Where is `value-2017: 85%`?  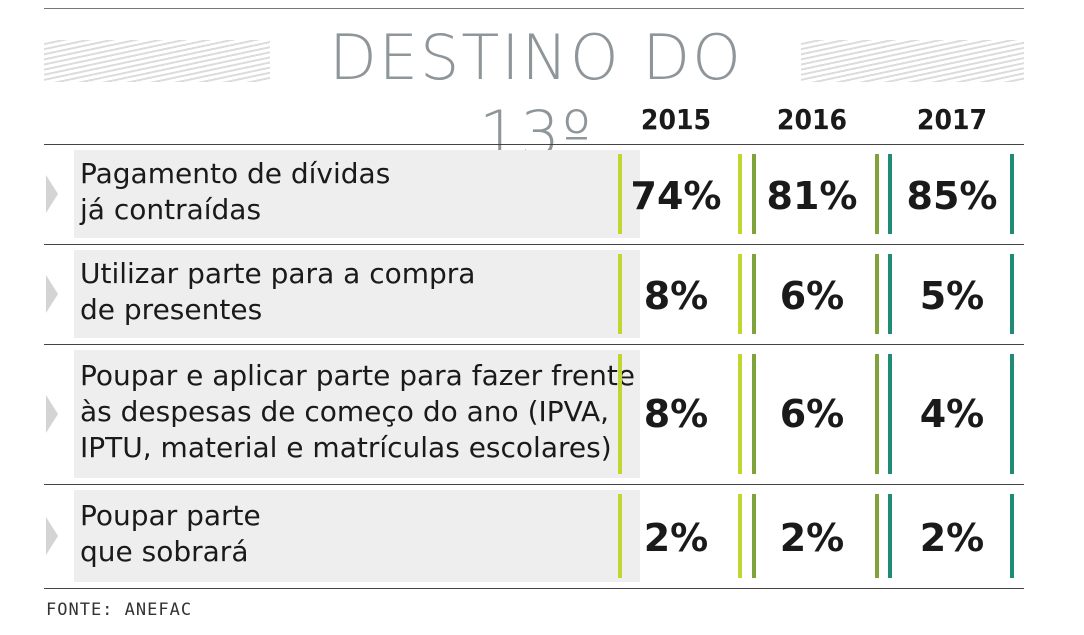
value-2017: 85% is located at coordinates (952, 196).